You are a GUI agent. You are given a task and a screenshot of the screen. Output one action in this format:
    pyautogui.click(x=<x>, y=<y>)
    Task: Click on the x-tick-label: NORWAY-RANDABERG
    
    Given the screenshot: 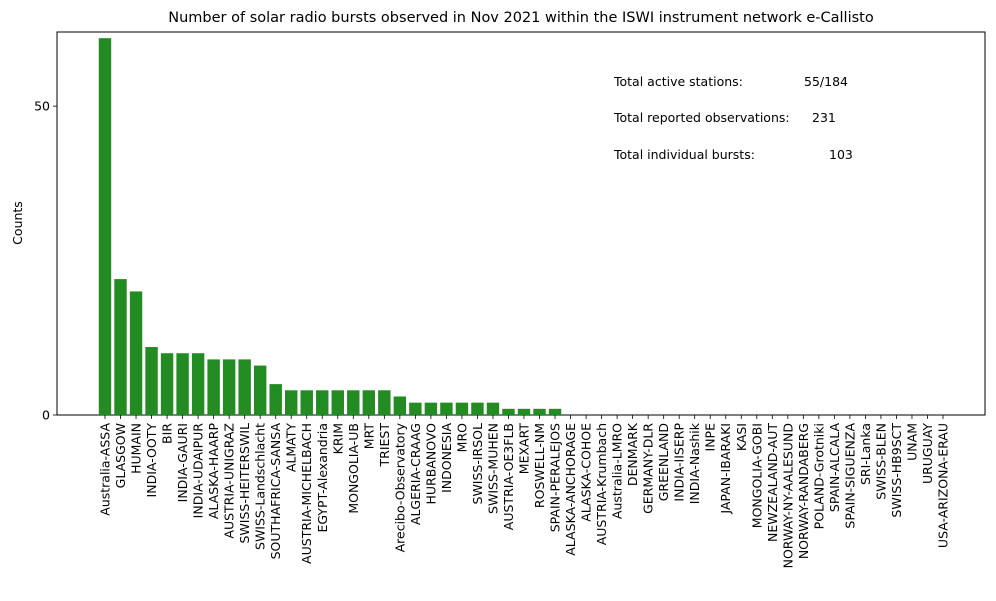 What is the action you would take?
    pyautogui.click(x=803, y=491)
    